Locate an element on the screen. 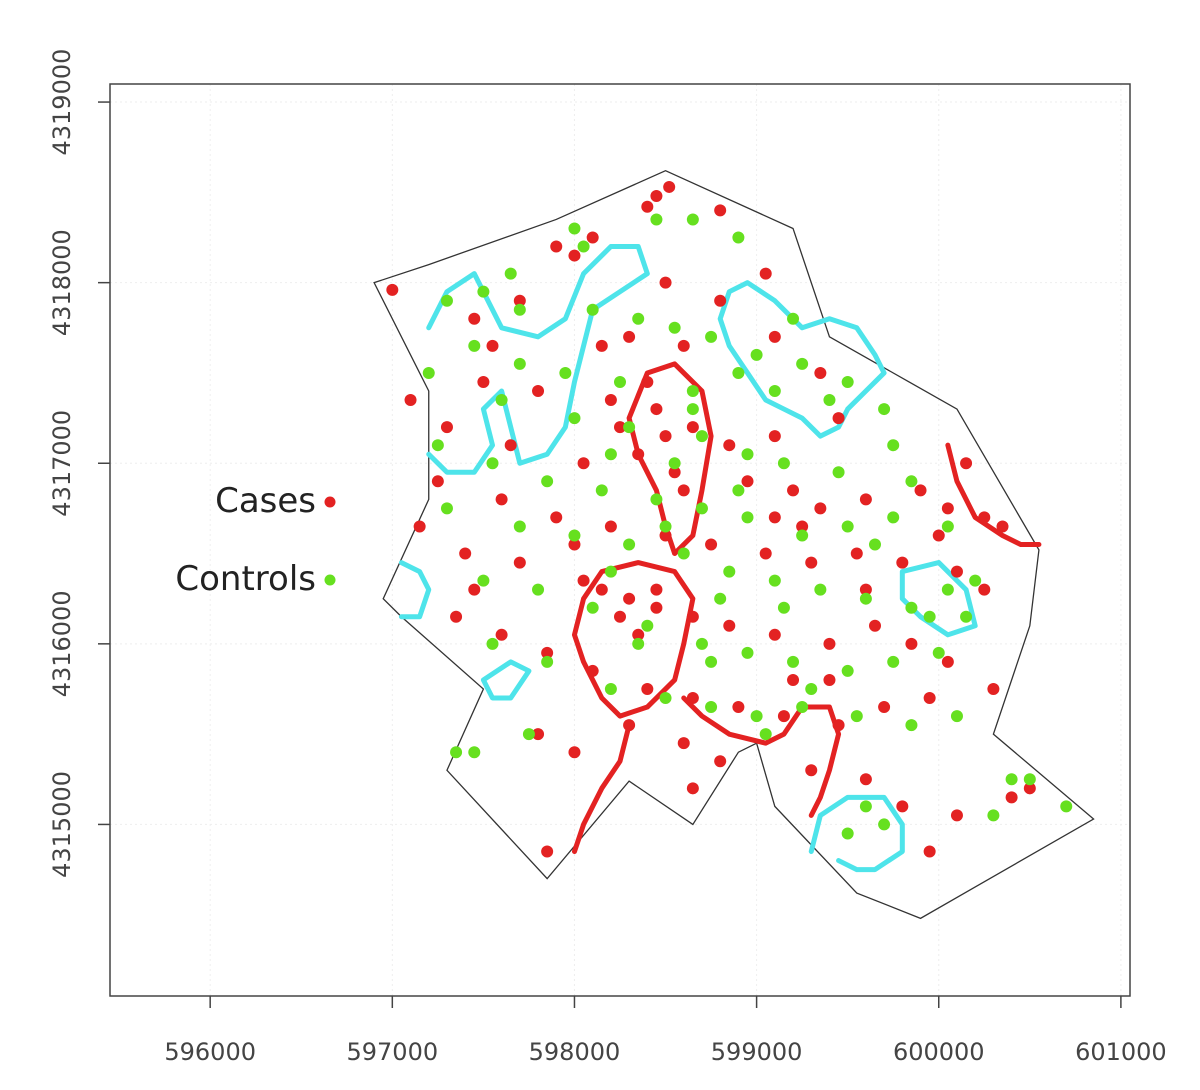  x-tick-label-0: 596000 is located at coordinates (210, 1052).